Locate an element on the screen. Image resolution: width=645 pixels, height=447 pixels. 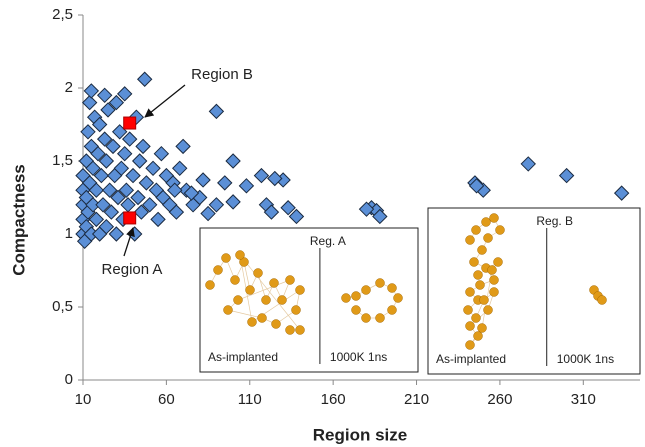
x-tick-label: 60 is located at coordinates (166, 399).